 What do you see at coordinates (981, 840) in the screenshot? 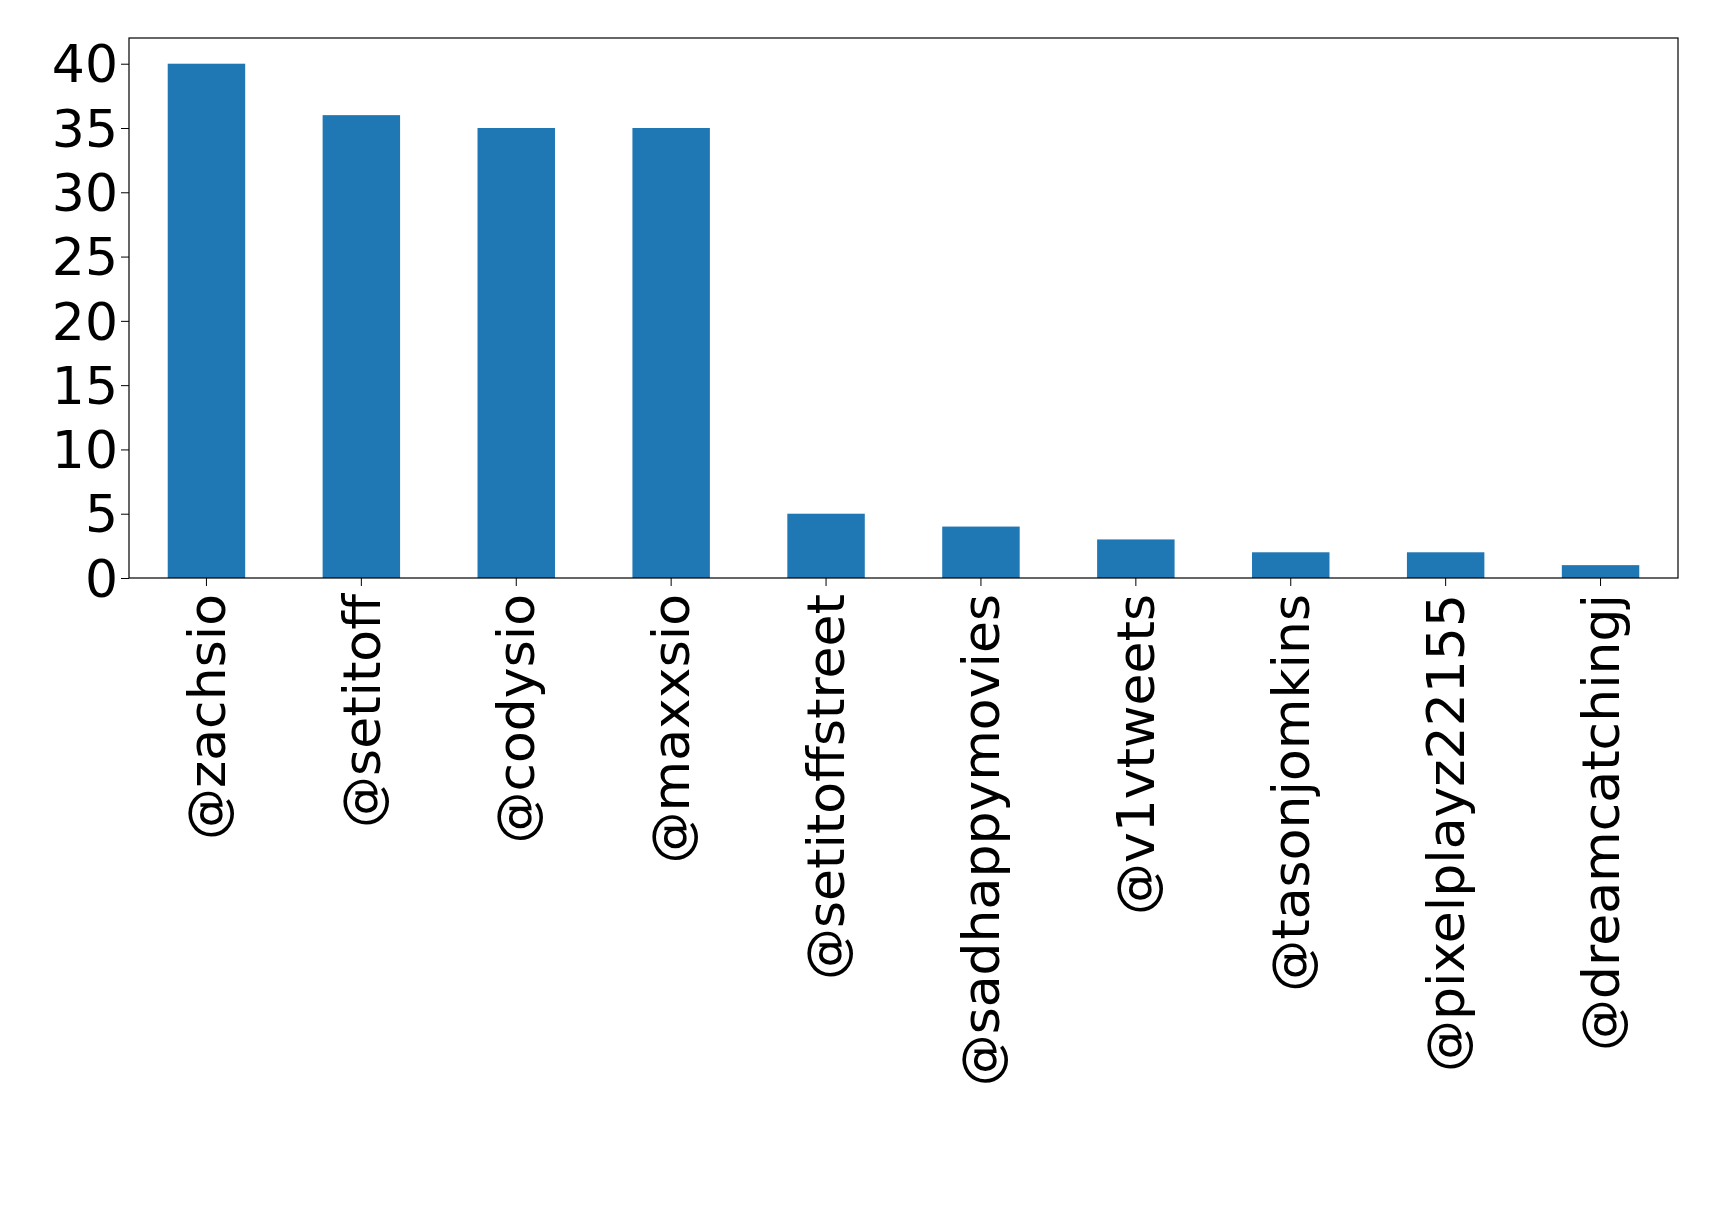
I see `x-tick-label: @sadhappymovies` at bounding box center [981, 840].